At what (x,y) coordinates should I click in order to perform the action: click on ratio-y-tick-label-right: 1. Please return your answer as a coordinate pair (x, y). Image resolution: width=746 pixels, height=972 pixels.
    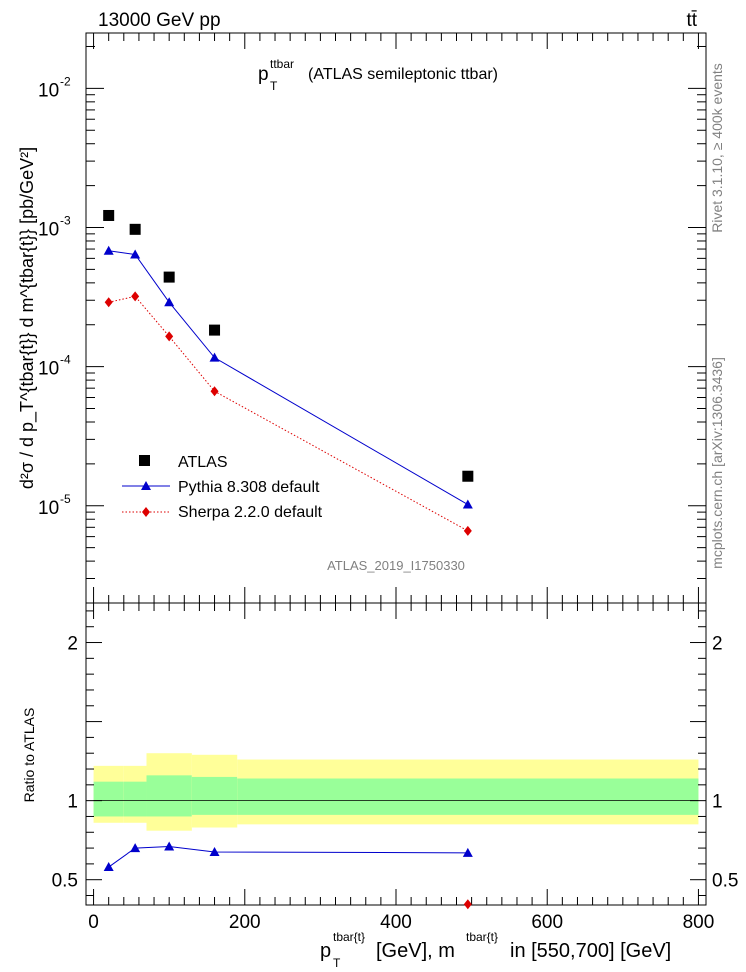
    Looking at the image, I should click on (717, 802).